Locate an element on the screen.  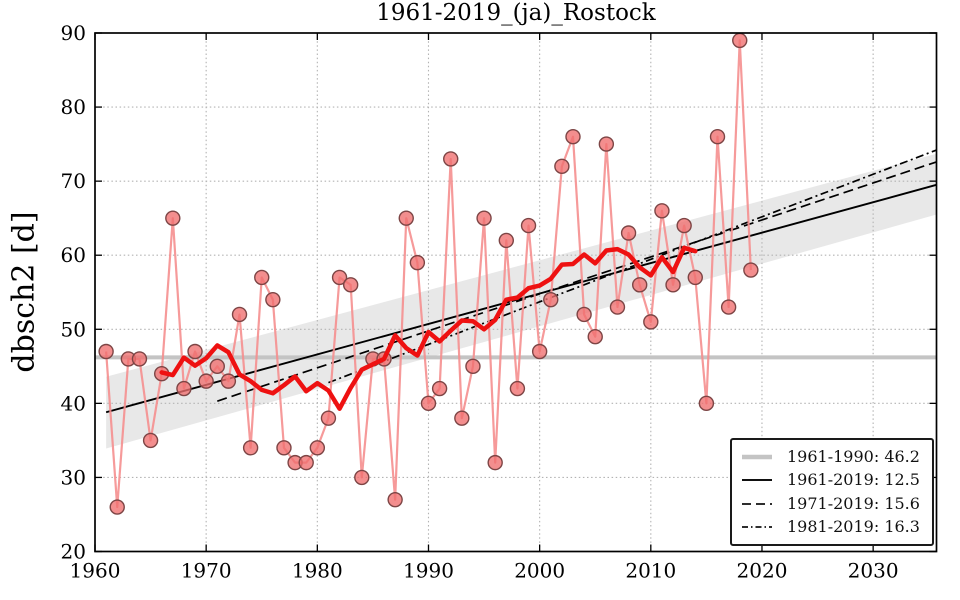
y-tick-70: 70 is located at coordinates (73, 181).